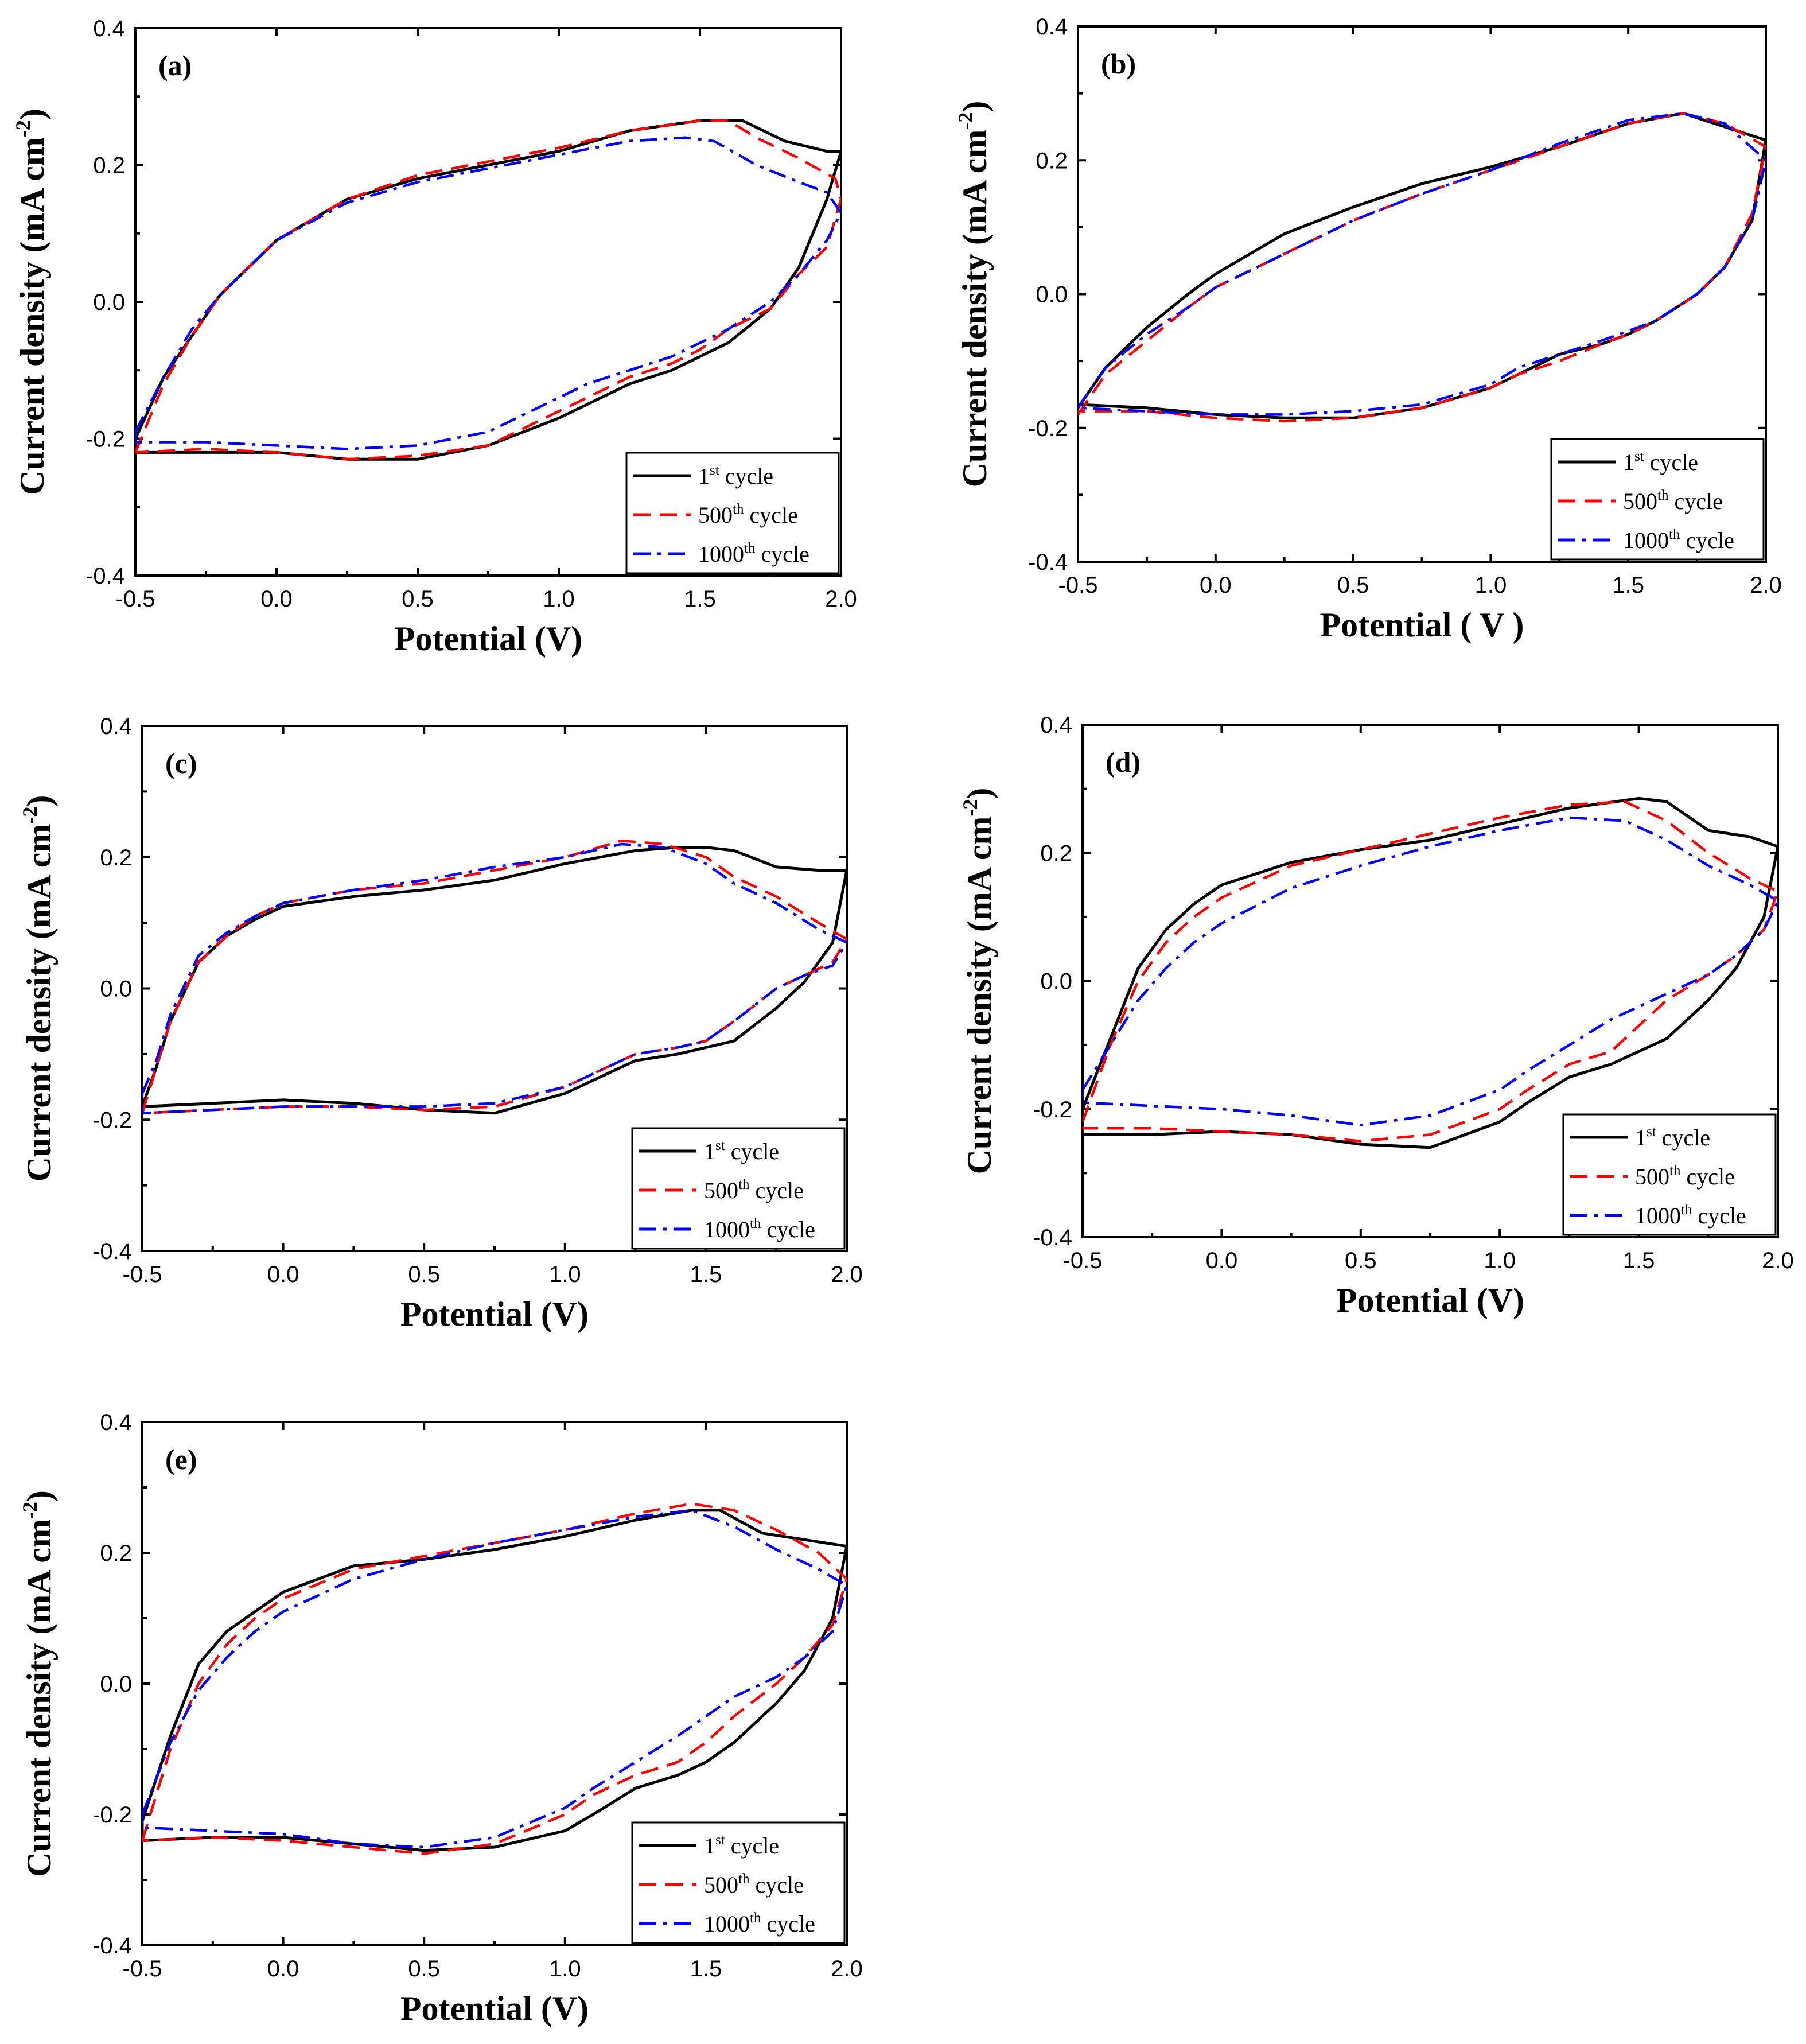 This screenshot has height=2044, width=1806. Describe the element at coordinates (1123, 762) in the screenshot. I see `panel-label: (d)` at that location.